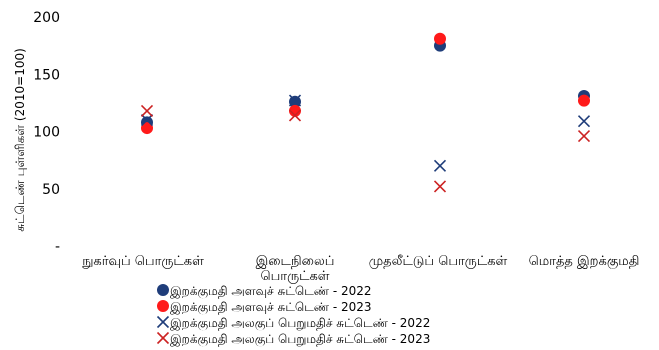 This screenshot has height=350, width=659. I want to click on x-category-label-3: மொத்த இறக்குமதி, so click(584, 261).